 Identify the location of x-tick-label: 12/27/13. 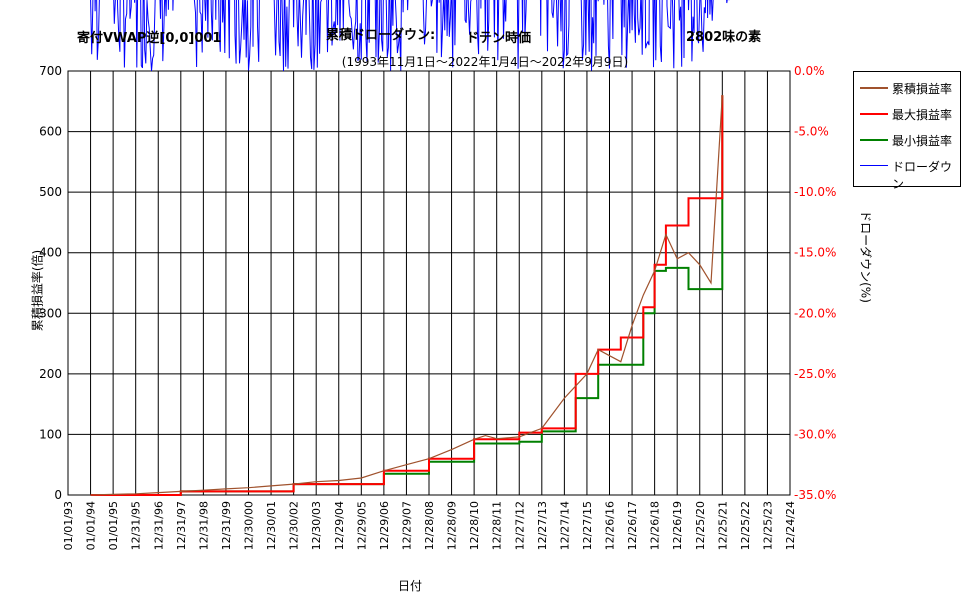
(542, 525).